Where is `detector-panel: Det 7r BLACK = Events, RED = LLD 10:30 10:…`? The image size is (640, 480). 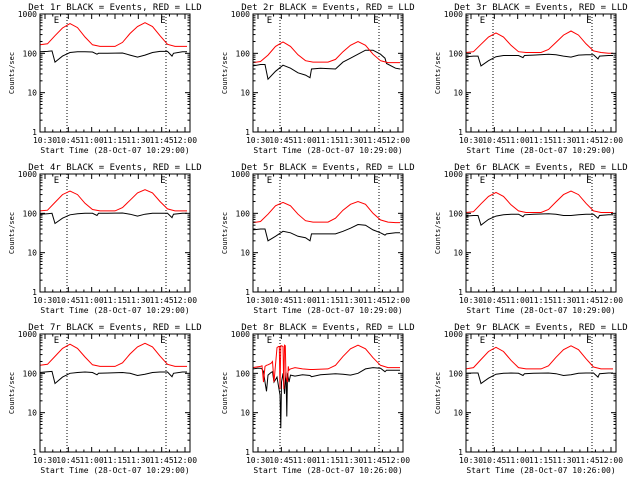
detector-panel: Det 7r BLACK = Events, RED = LLD 10:30 10:… is located at coordinates (105, 399).